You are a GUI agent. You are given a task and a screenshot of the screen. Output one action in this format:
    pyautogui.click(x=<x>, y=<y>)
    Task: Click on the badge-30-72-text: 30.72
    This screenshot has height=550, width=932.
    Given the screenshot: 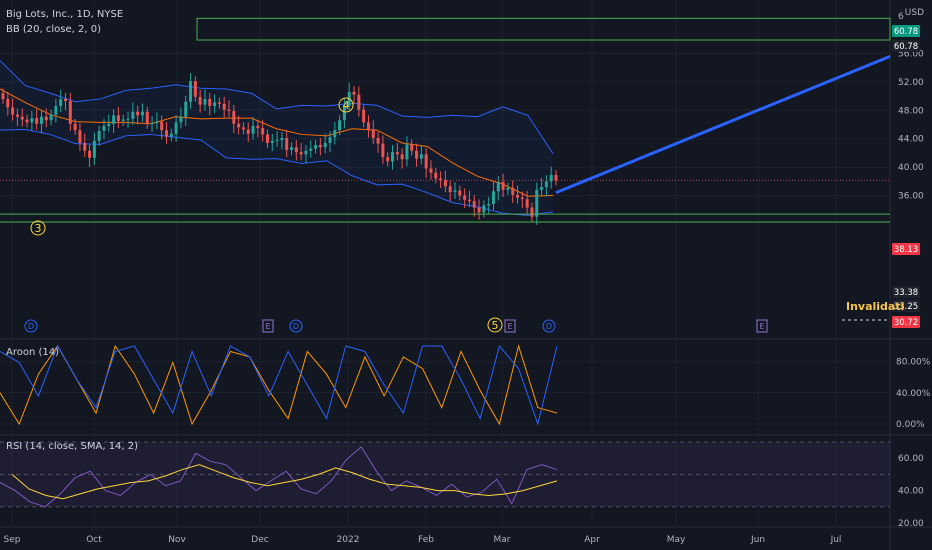 What is the action you would take?
    pyautogui.click(x=906, y=323)
    